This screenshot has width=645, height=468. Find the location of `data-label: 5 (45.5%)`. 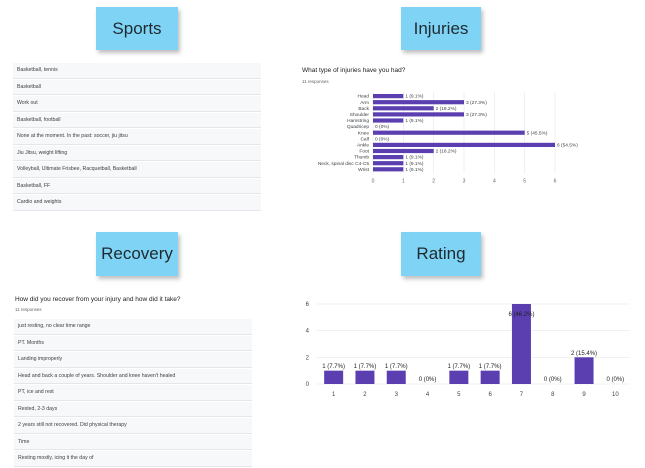

data-label: 5 (45.5%) is located at coordinates (537, 133).